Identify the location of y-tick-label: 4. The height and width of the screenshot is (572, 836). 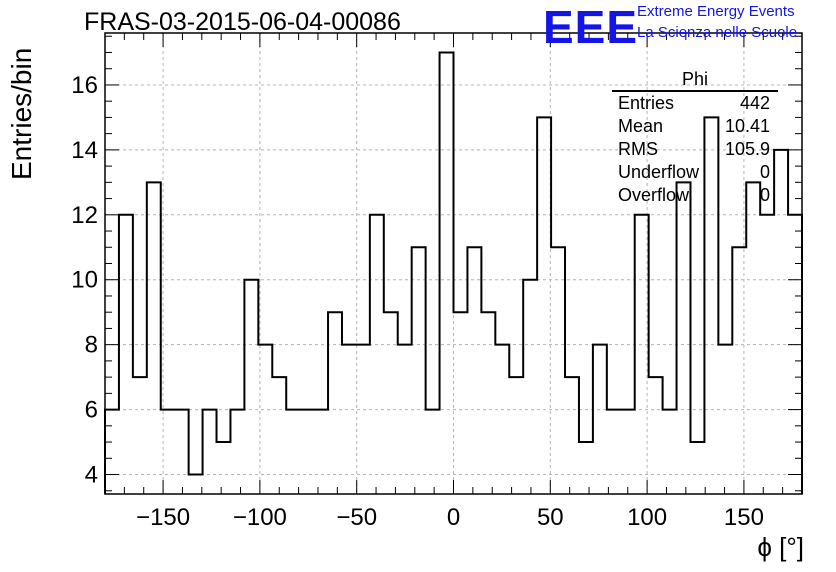
(91, 475).